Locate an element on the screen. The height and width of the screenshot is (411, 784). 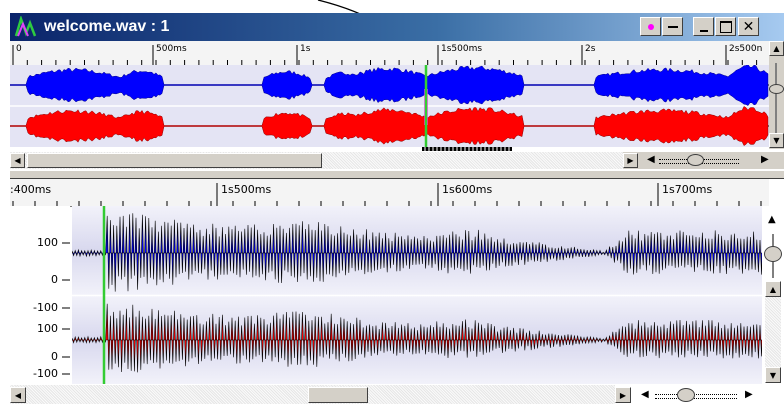
detail-ruler-ticks is located at coordinates (387, 194).